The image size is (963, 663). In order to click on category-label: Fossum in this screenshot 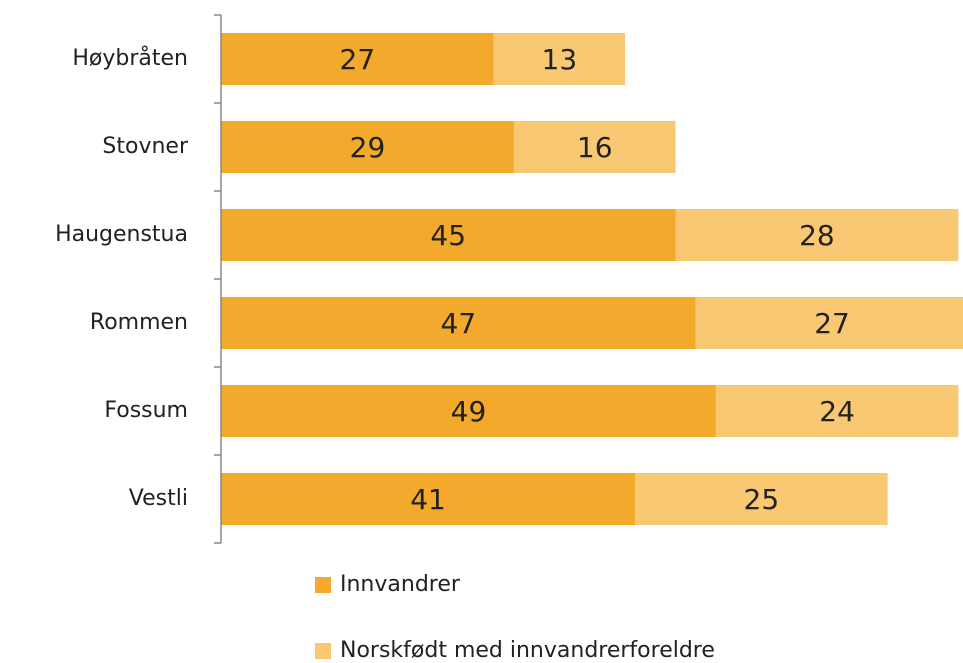, I will do `click(146, 410)`.